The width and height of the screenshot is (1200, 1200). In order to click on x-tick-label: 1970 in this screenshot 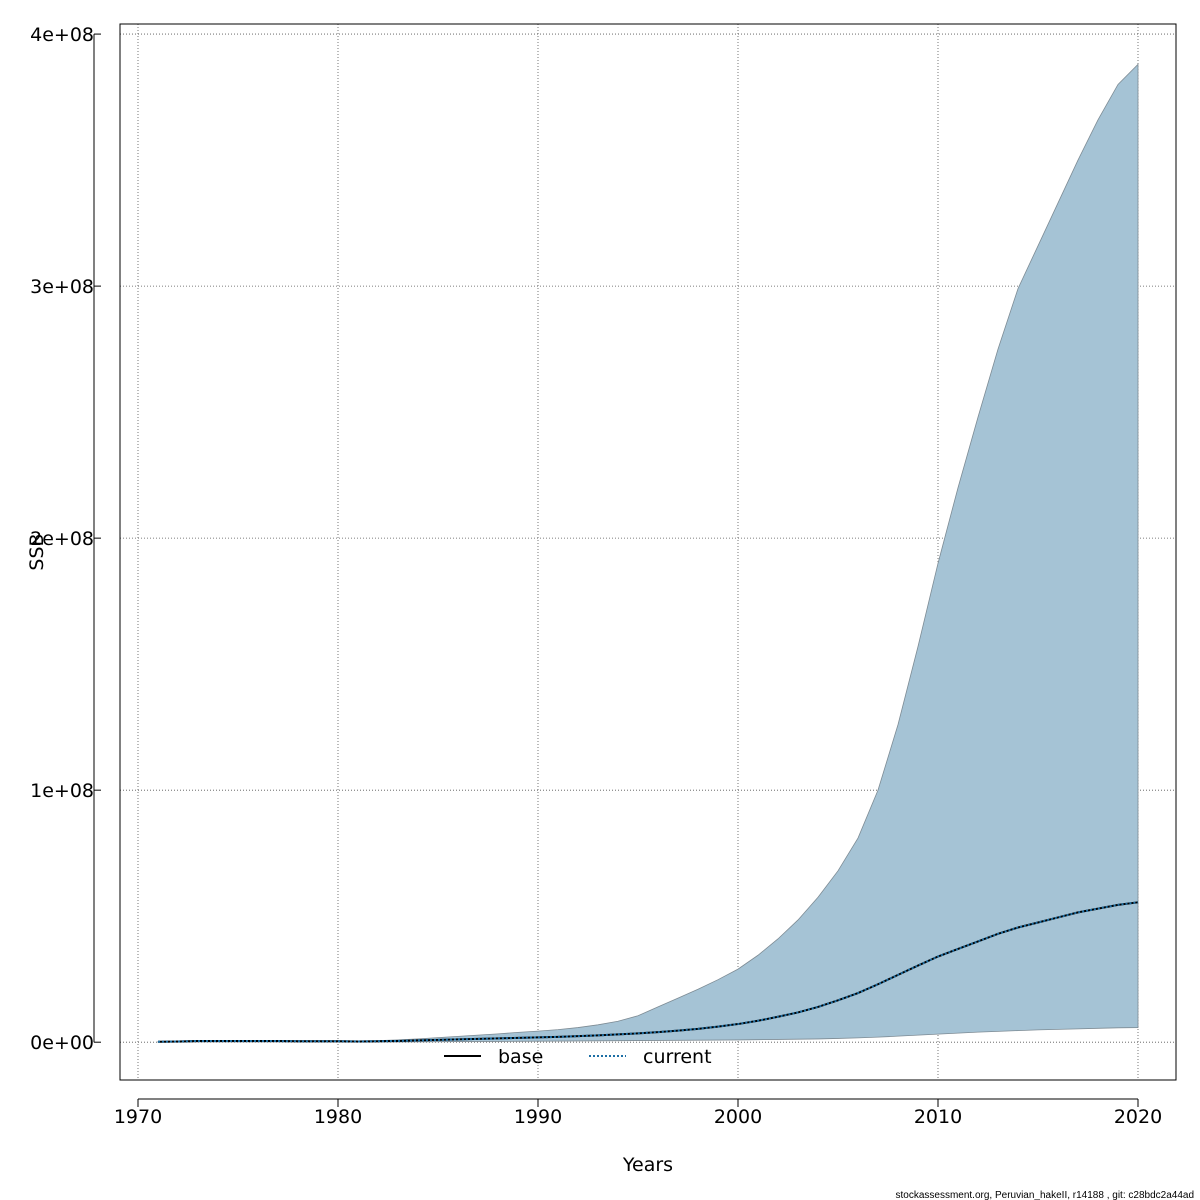, I will do `click(138, 1117)`.